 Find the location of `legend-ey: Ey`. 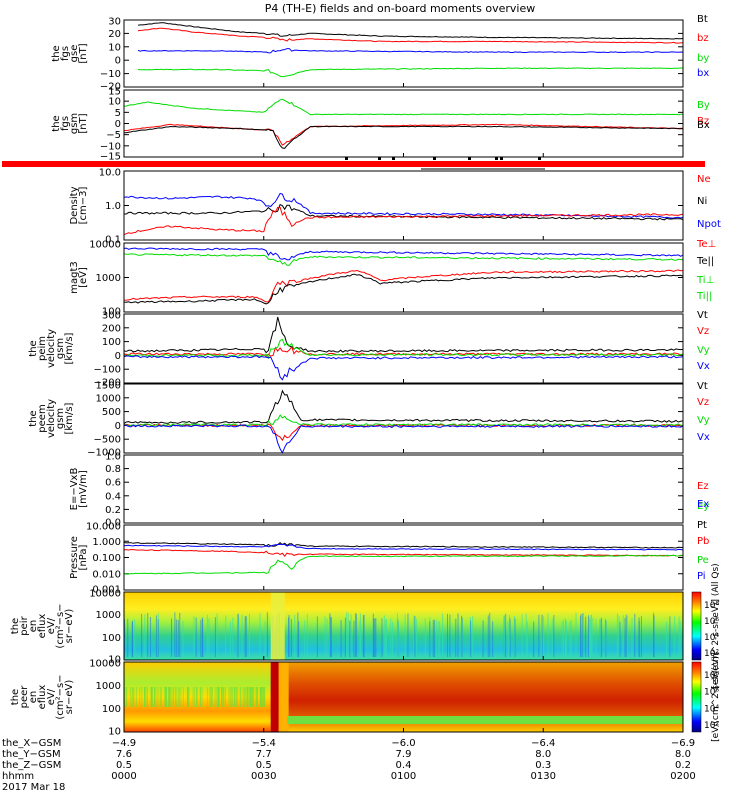

legend-ey: Ey is located at coordinates (703, 506).